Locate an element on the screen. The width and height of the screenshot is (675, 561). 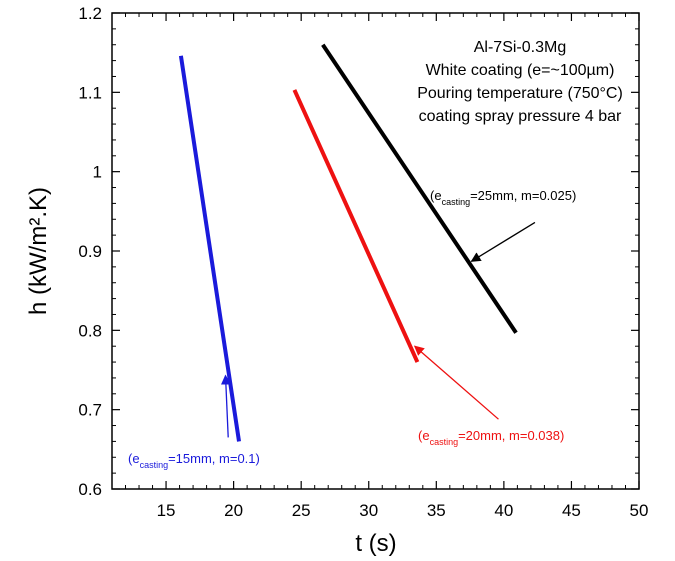
y-tick-label: 0.6 is located at coordinates (90, 489).